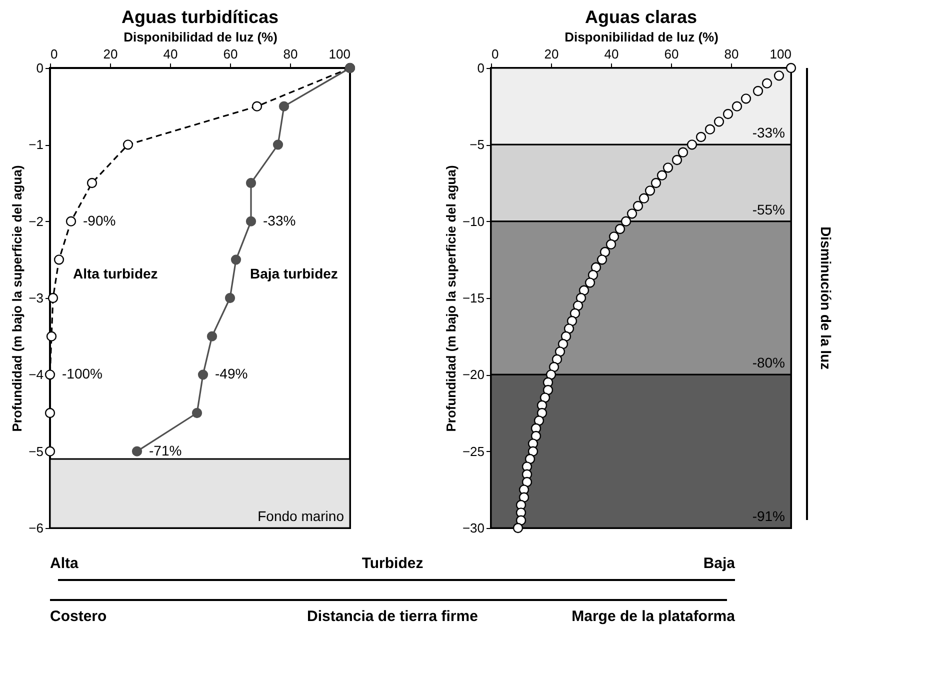 The width and height of the screenshot is (935, 689). Describe the element at coordinates (36, 528) in the screenshot. I see `y-tick-label: −6` at that location.